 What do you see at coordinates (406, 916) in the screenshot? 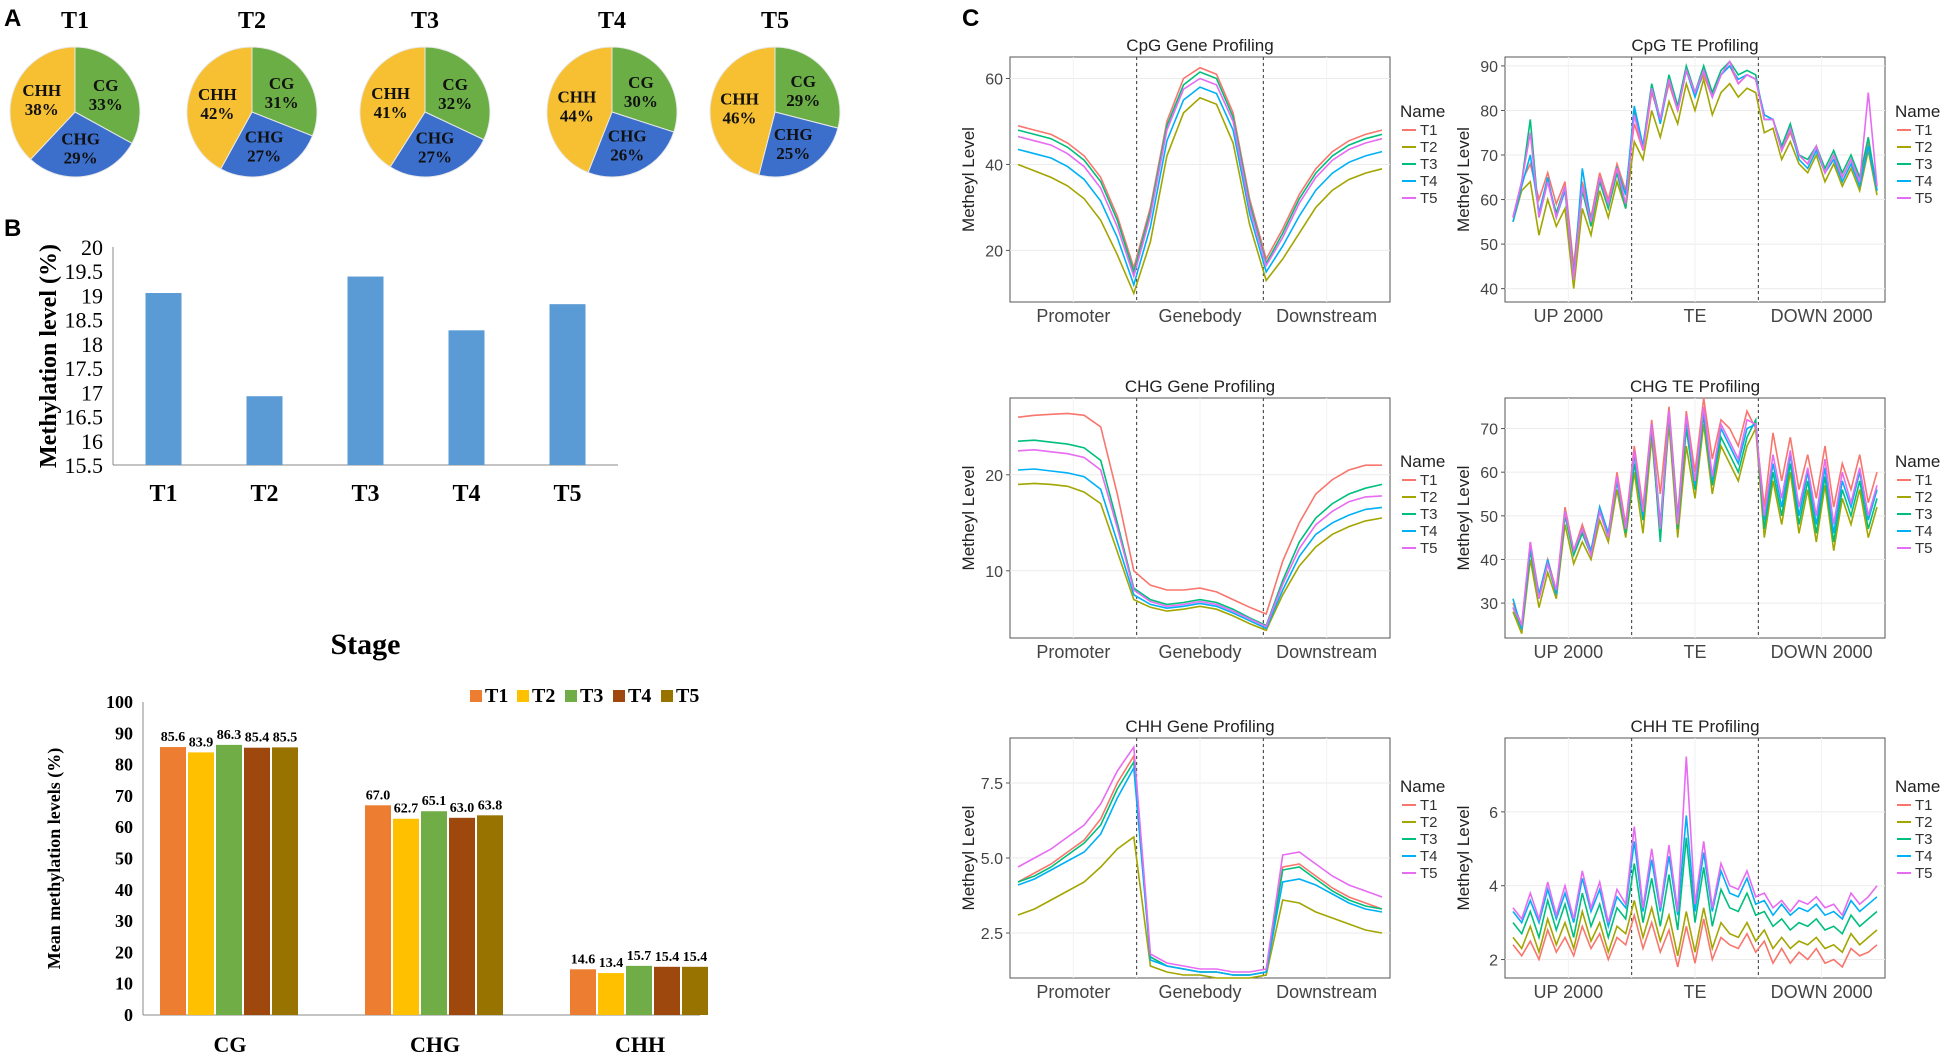
I see `bar-chg-t2` at bounding box center [406, 916].